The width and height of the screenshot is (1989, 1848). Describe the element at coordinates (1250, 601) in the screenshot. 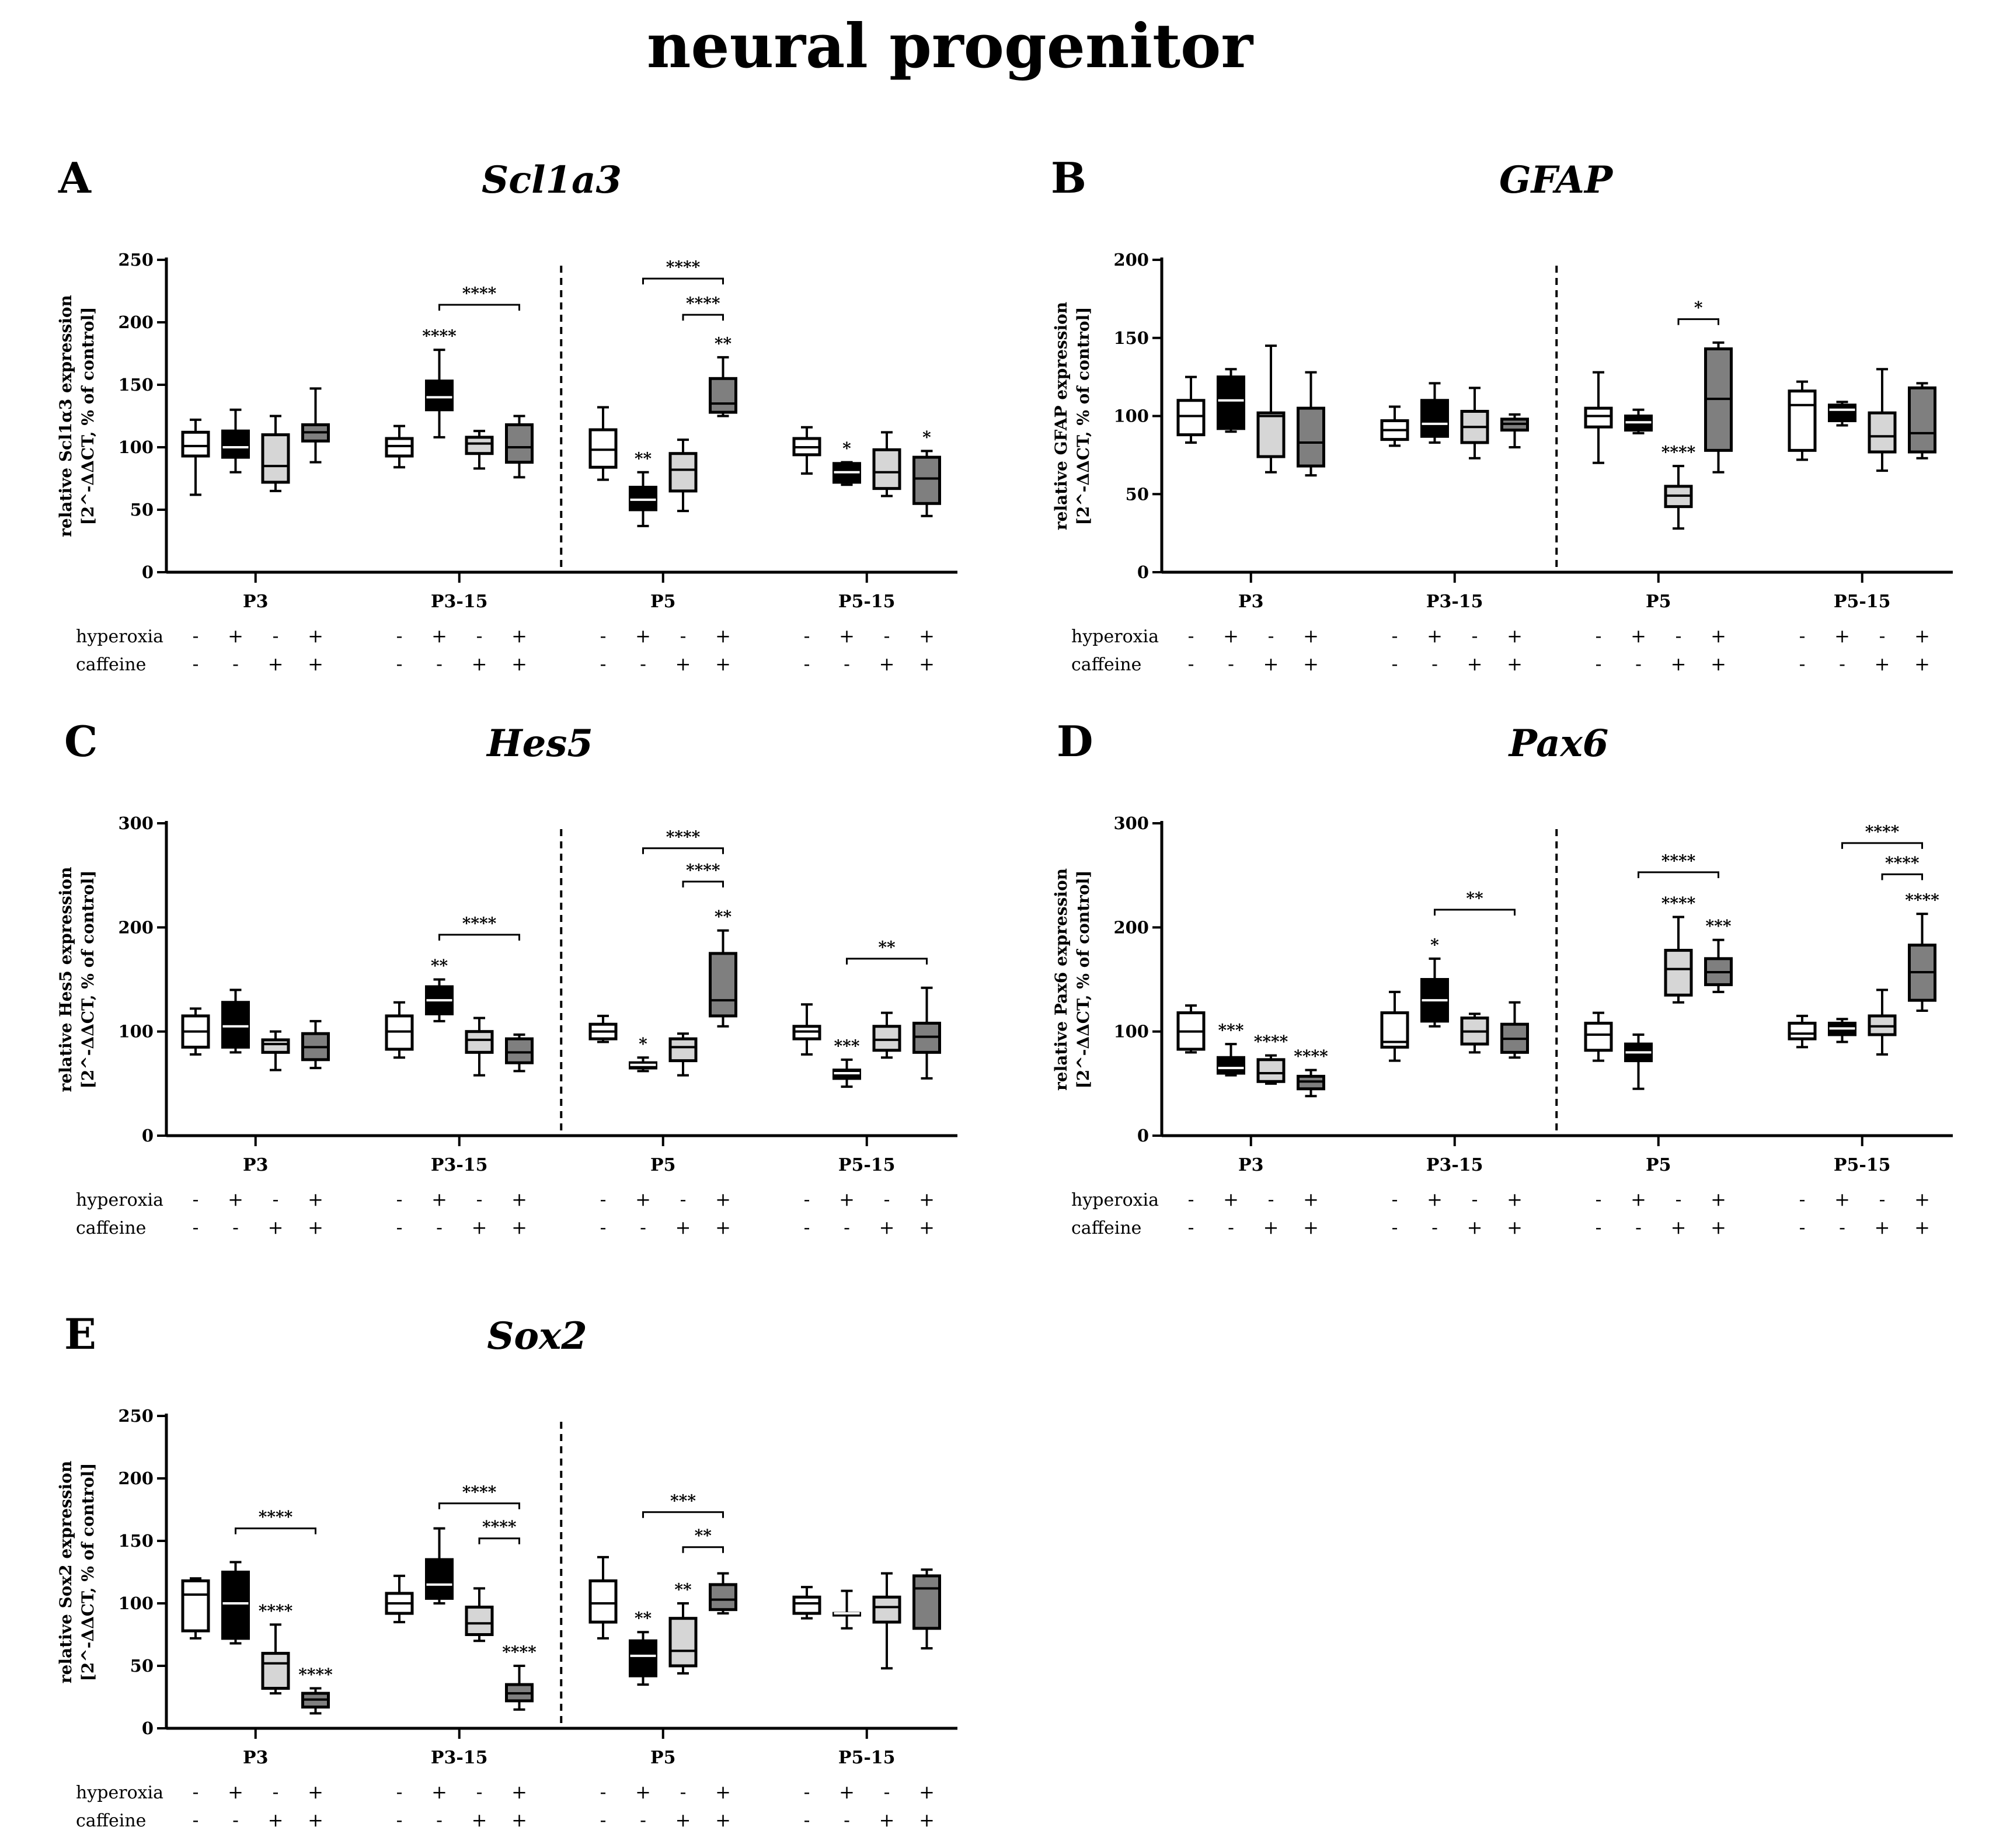

I see `group-label: P3` at that location.